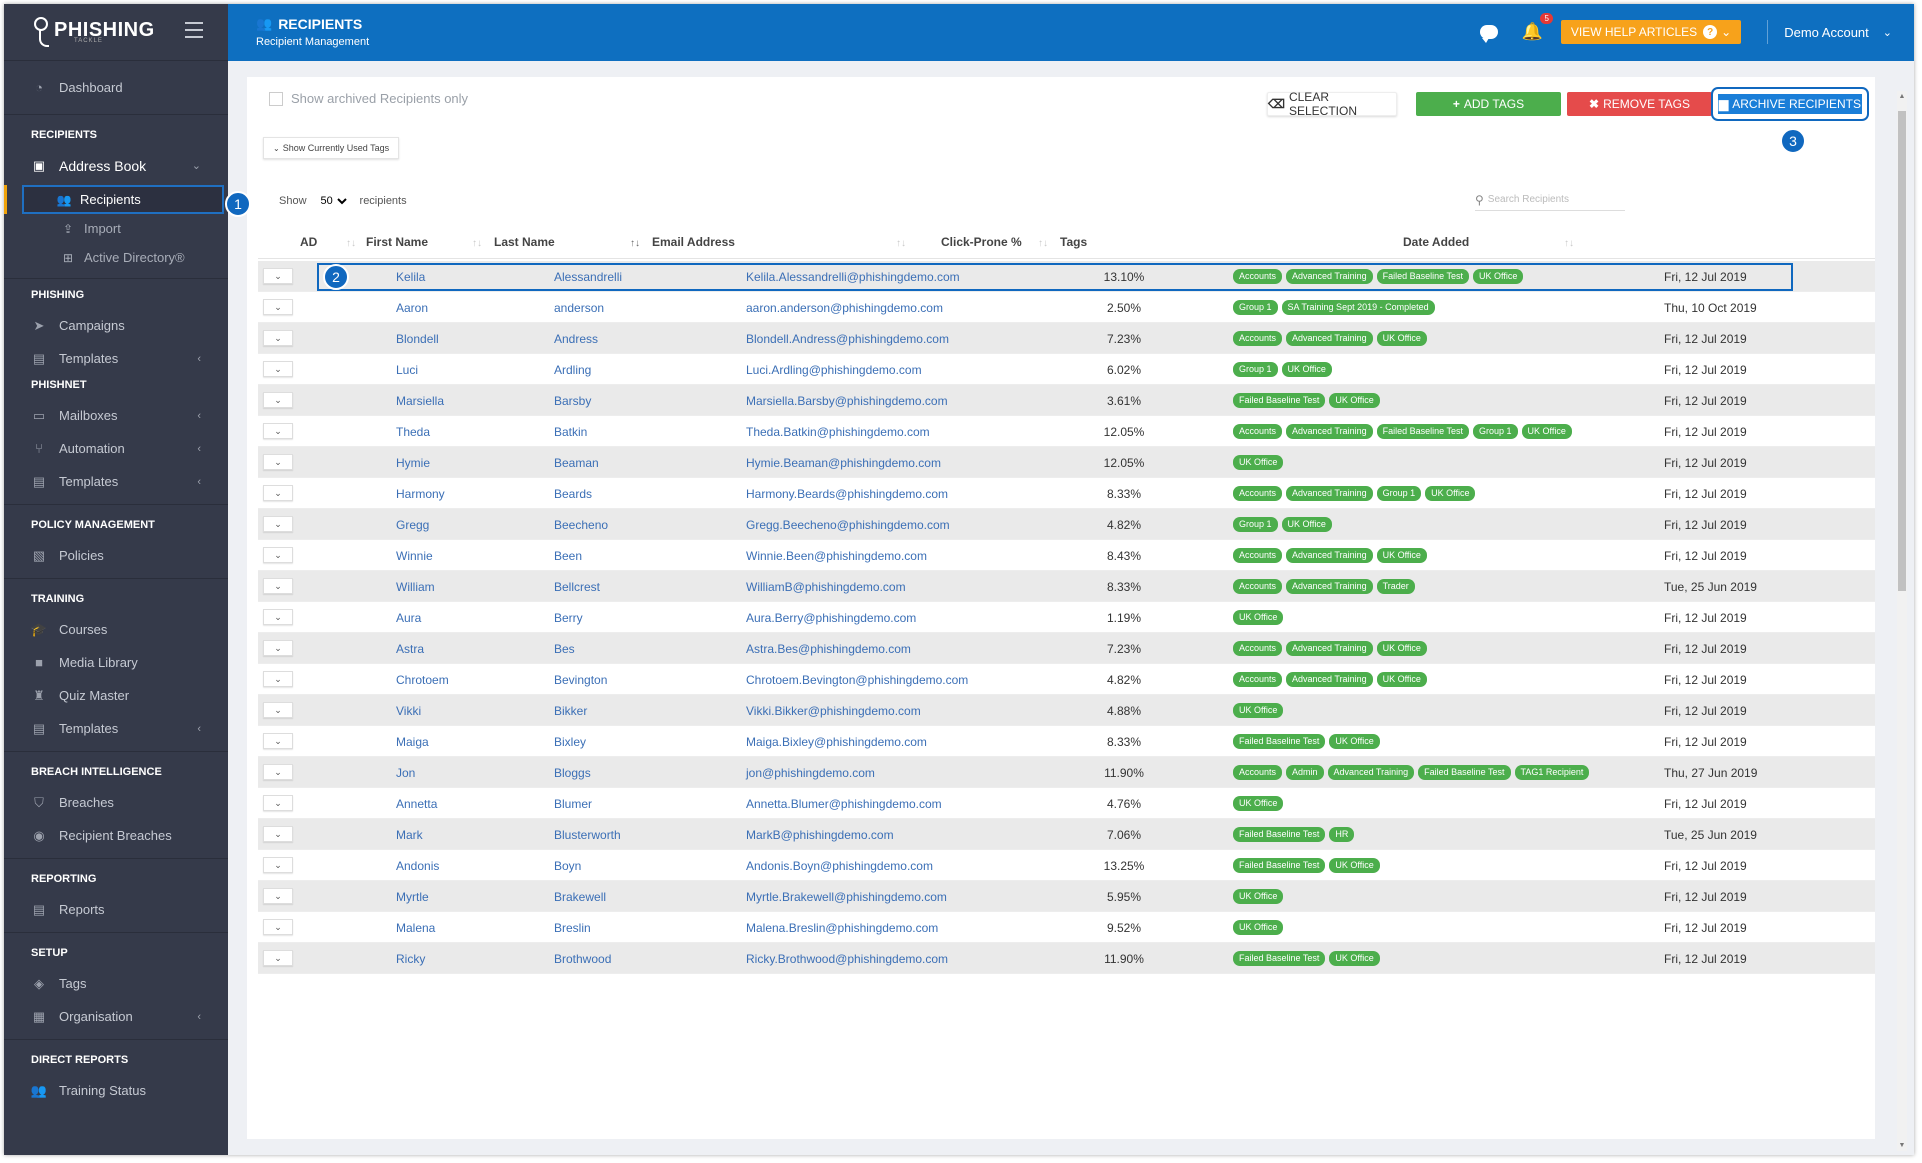 The image size is (1922, 1163). Describe the element at coordinates (847, 401) in the screenshot. I see `cell-email: Marsiella.Barsby@phishingdemo.com` at that location.